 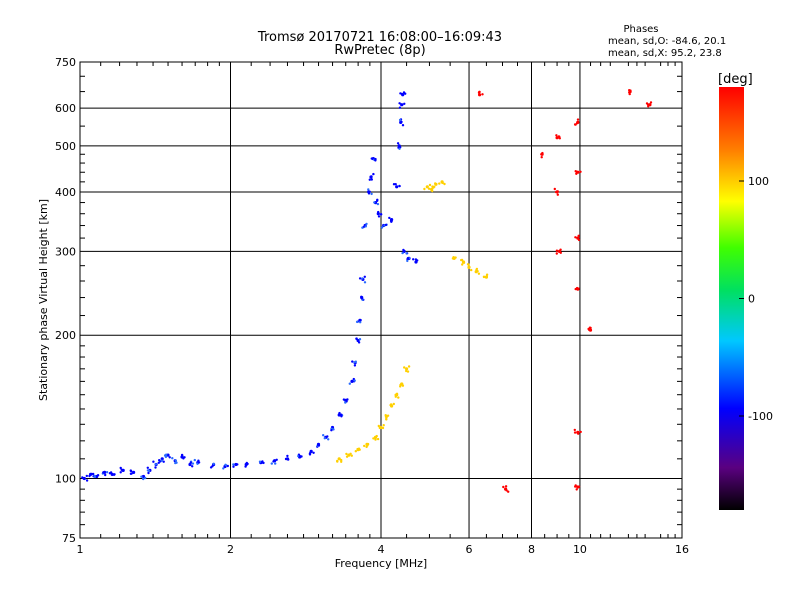 What do you see at coordinates (735, 79) in the screenshot?
I see `colorbar-label: [deg]` at bounding box center [735, 79].